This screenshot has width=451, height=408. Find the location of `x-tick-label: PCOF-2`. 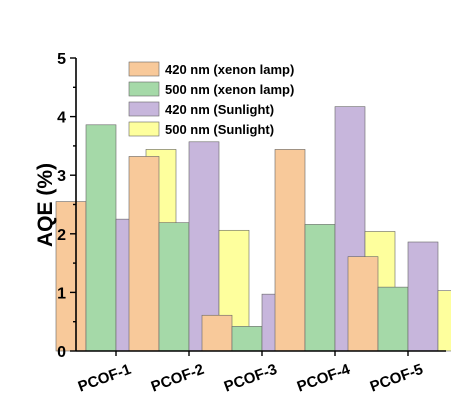

x-tick-label: PCOF-2 is located at coordinates (178, 378).